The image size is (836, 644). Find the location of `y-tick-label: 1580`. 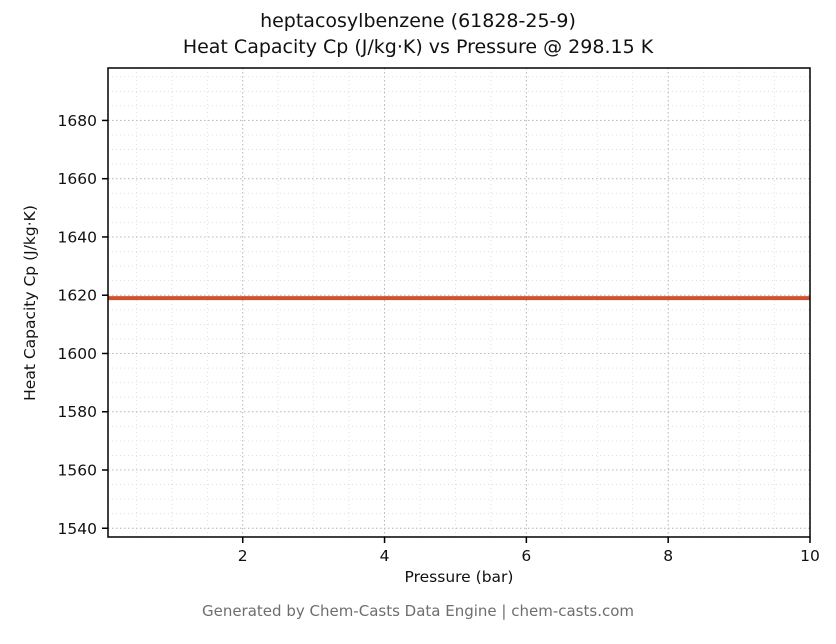

y-tick-label: 1580 is located at coordinates (77, 412).